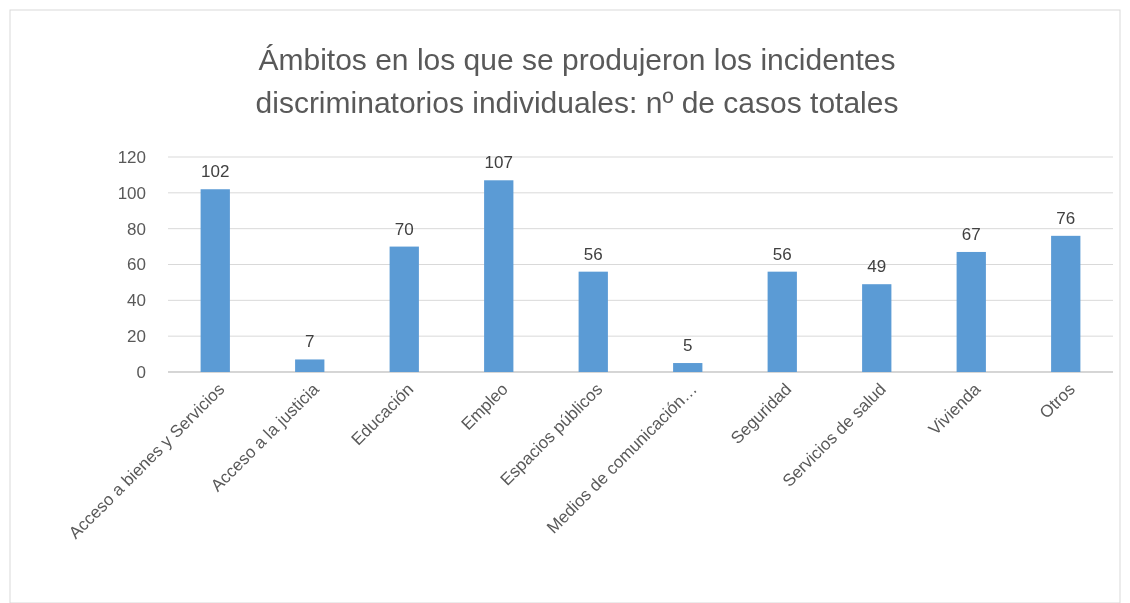 The width and height of the screenshot is (1130, 603). I want to click on y-tick-label: 20, so click(136, 337).